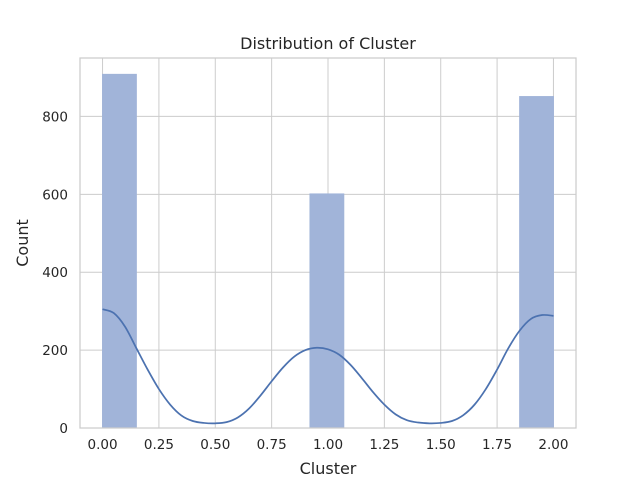 This screenshot has width=640, height=480. I want to click on x-tick-label: 0.25, so click(159, 445).